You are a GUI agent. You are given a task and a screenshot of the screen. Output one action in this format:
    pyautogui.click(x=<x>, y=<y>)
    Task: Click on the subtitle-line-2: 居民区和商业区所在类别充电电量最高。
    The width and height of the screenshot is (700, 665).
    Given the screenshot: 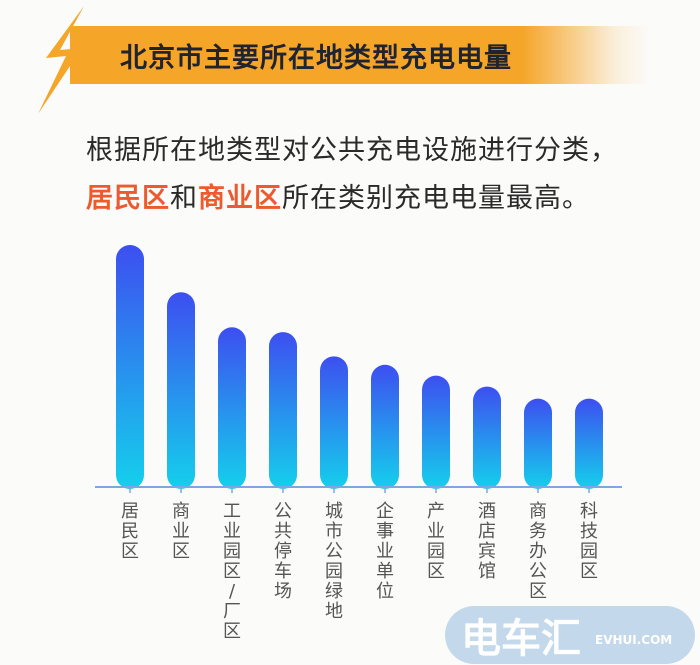 What is the action you would take?
    pyautogui.click(x=338, y=195)
    